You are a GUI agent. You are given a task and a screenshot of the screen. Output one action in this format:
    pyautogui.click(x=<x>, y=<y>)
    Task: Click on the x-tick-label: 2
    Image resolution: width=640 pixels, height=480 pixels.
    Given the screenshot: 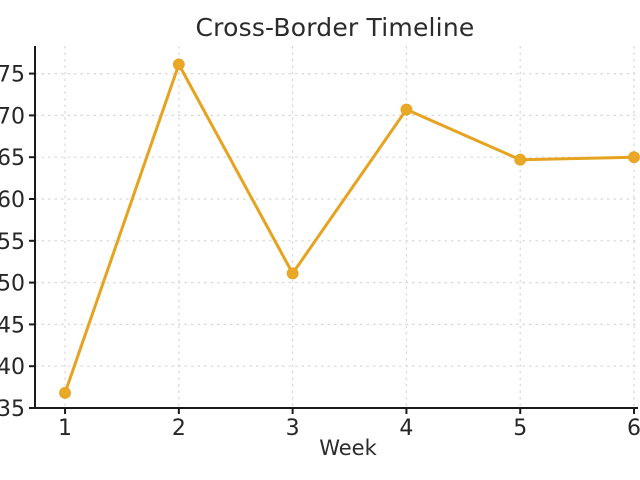 What is the action you would take?
    pyautogui.click(x=179, y=428)
    